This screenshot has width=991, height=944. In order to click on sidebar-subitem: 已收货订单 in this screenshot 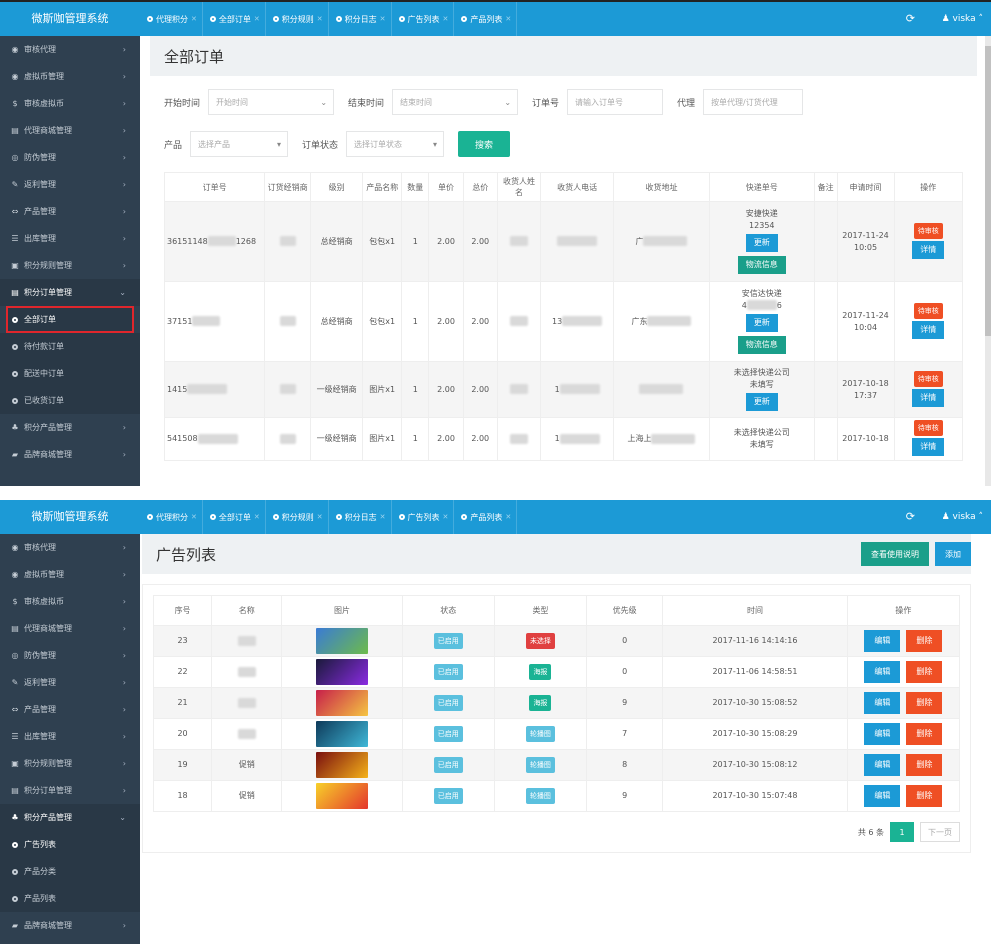, I will do `click(70, 400)`.